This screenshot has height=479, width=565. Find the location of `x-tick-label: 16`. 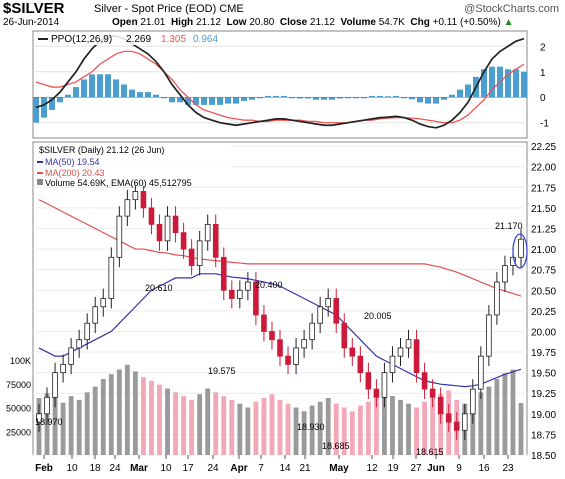

x-tick-label: 16 is located at coordinates (484, 468).